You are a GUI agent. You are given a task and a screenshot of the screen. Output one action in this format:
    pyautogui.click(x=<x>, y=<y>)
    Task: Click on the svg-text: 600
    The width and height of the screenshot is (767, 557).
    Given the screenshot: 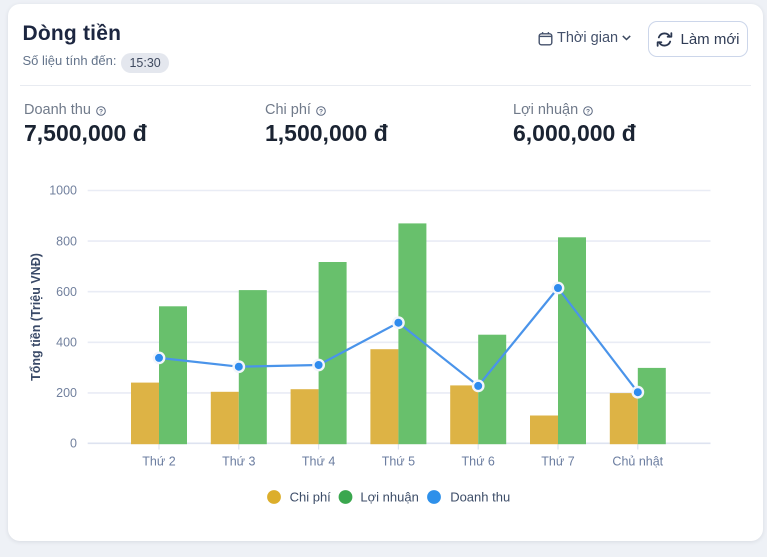 What is the action you would take?
    pyautogui.click(x=66, y=292)
    